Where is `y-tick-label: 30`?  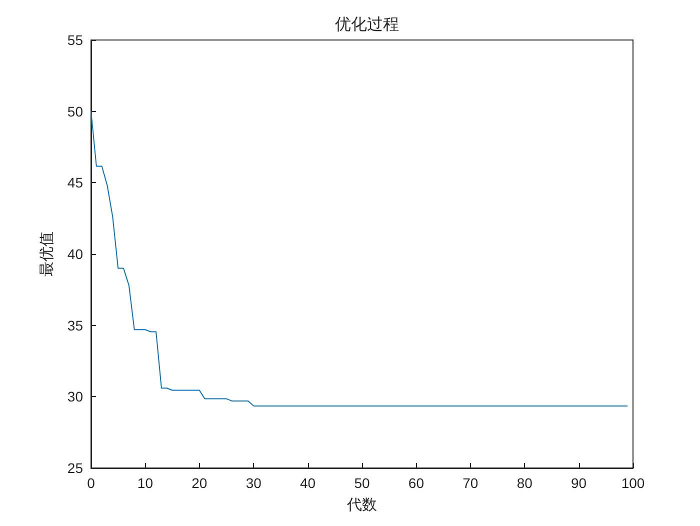 y-tick-label: 30 is located at coordinates (75, 396).